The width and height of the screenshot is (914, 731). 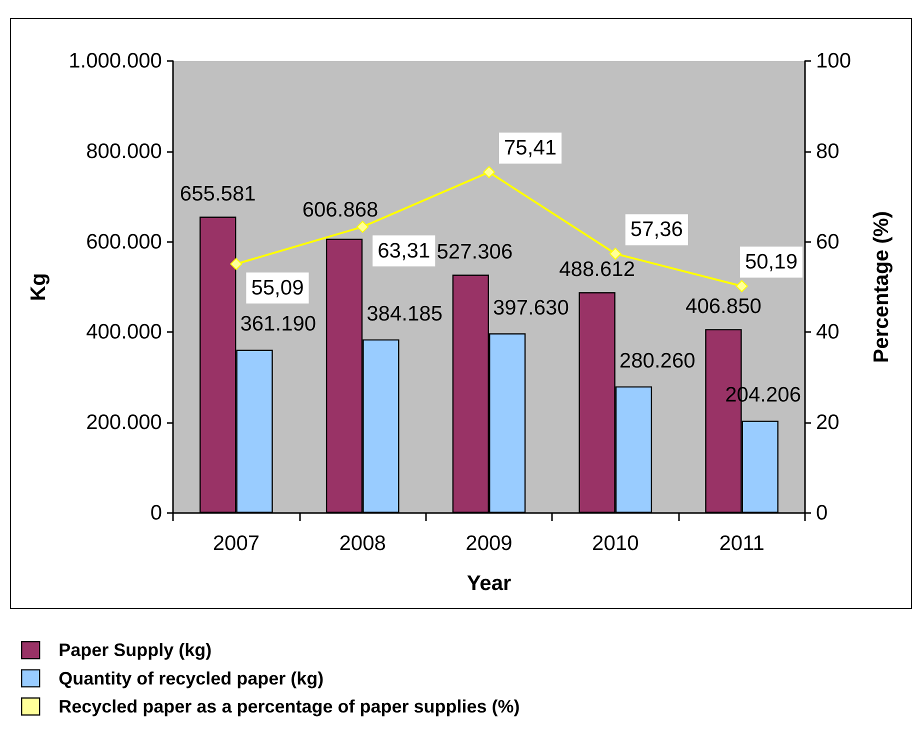 I want to click on legend-label: Recycled paper as a percentage of paper supplies (%), so click(x=289, y=706).